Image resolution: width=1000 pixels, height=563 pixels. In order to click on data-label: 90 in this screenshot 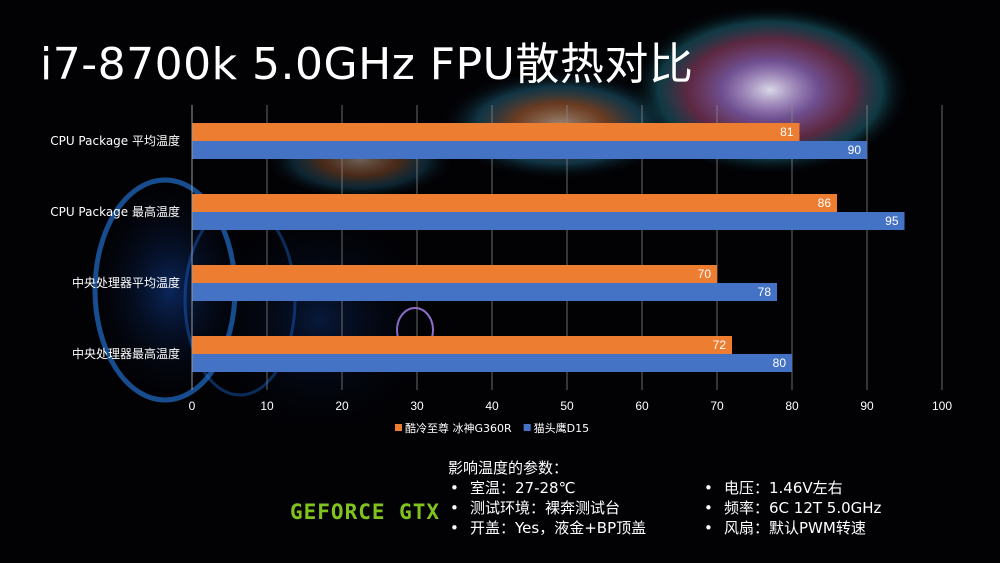, I will do `click(855, 150)`.